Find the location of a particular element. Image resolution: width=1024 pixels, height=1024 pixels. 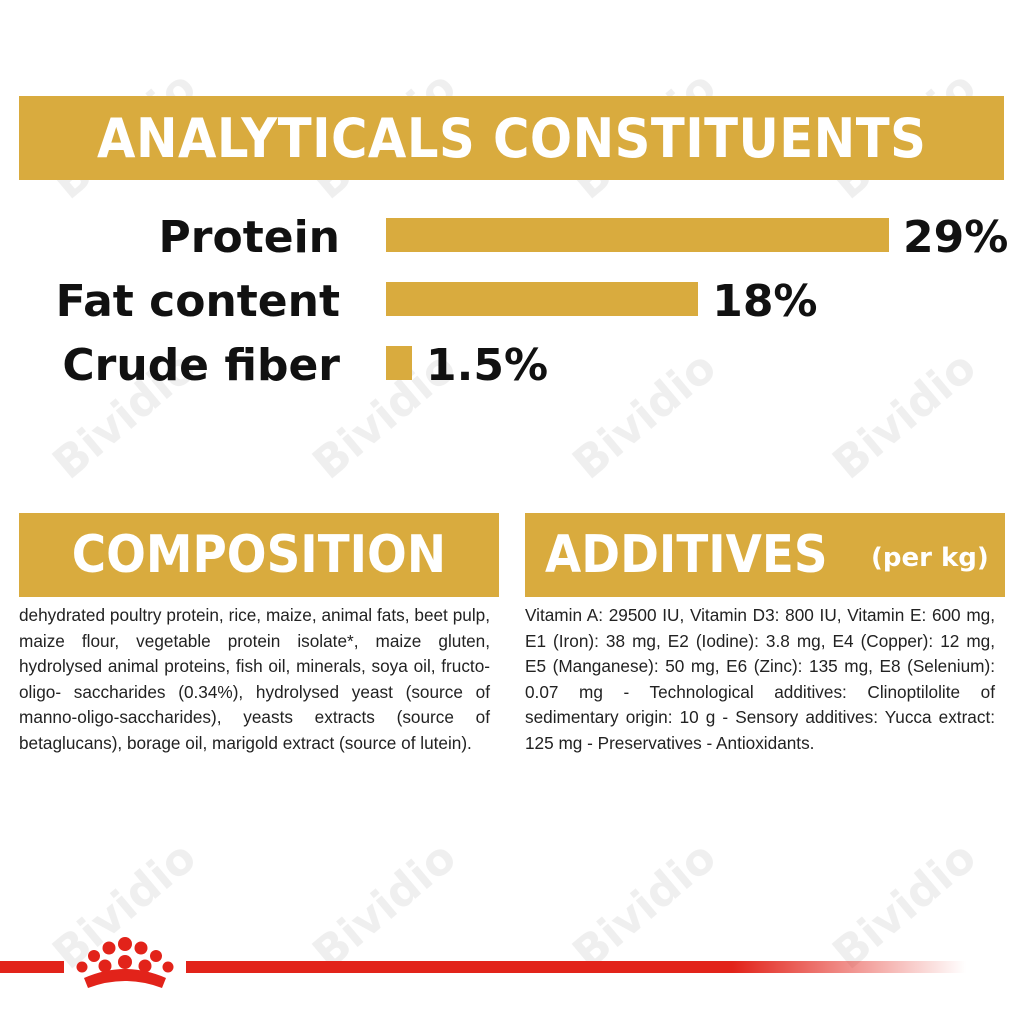

additives-title: ADDITIVES is located at coordinates (686, 555).